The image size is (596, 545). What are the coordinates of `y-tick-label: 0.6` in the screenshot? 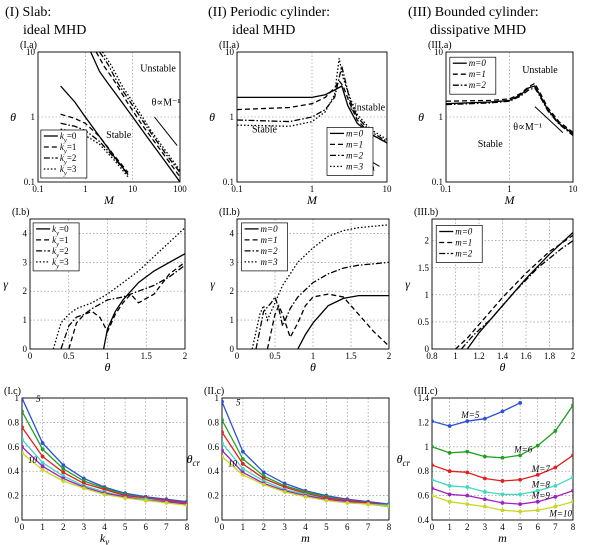 It's located at (14, 447).